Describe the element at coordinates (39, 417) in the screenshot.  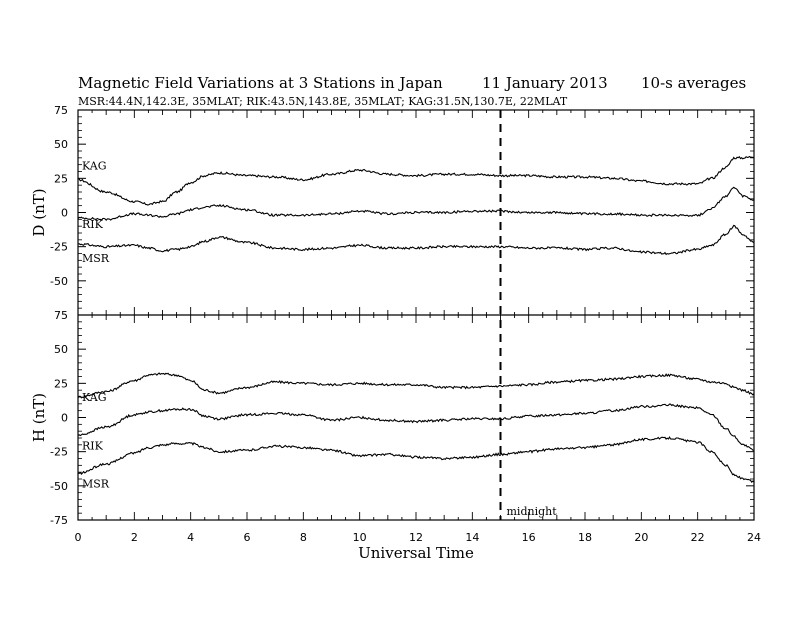
I see `h-axis-label: H (nT)` at that location.